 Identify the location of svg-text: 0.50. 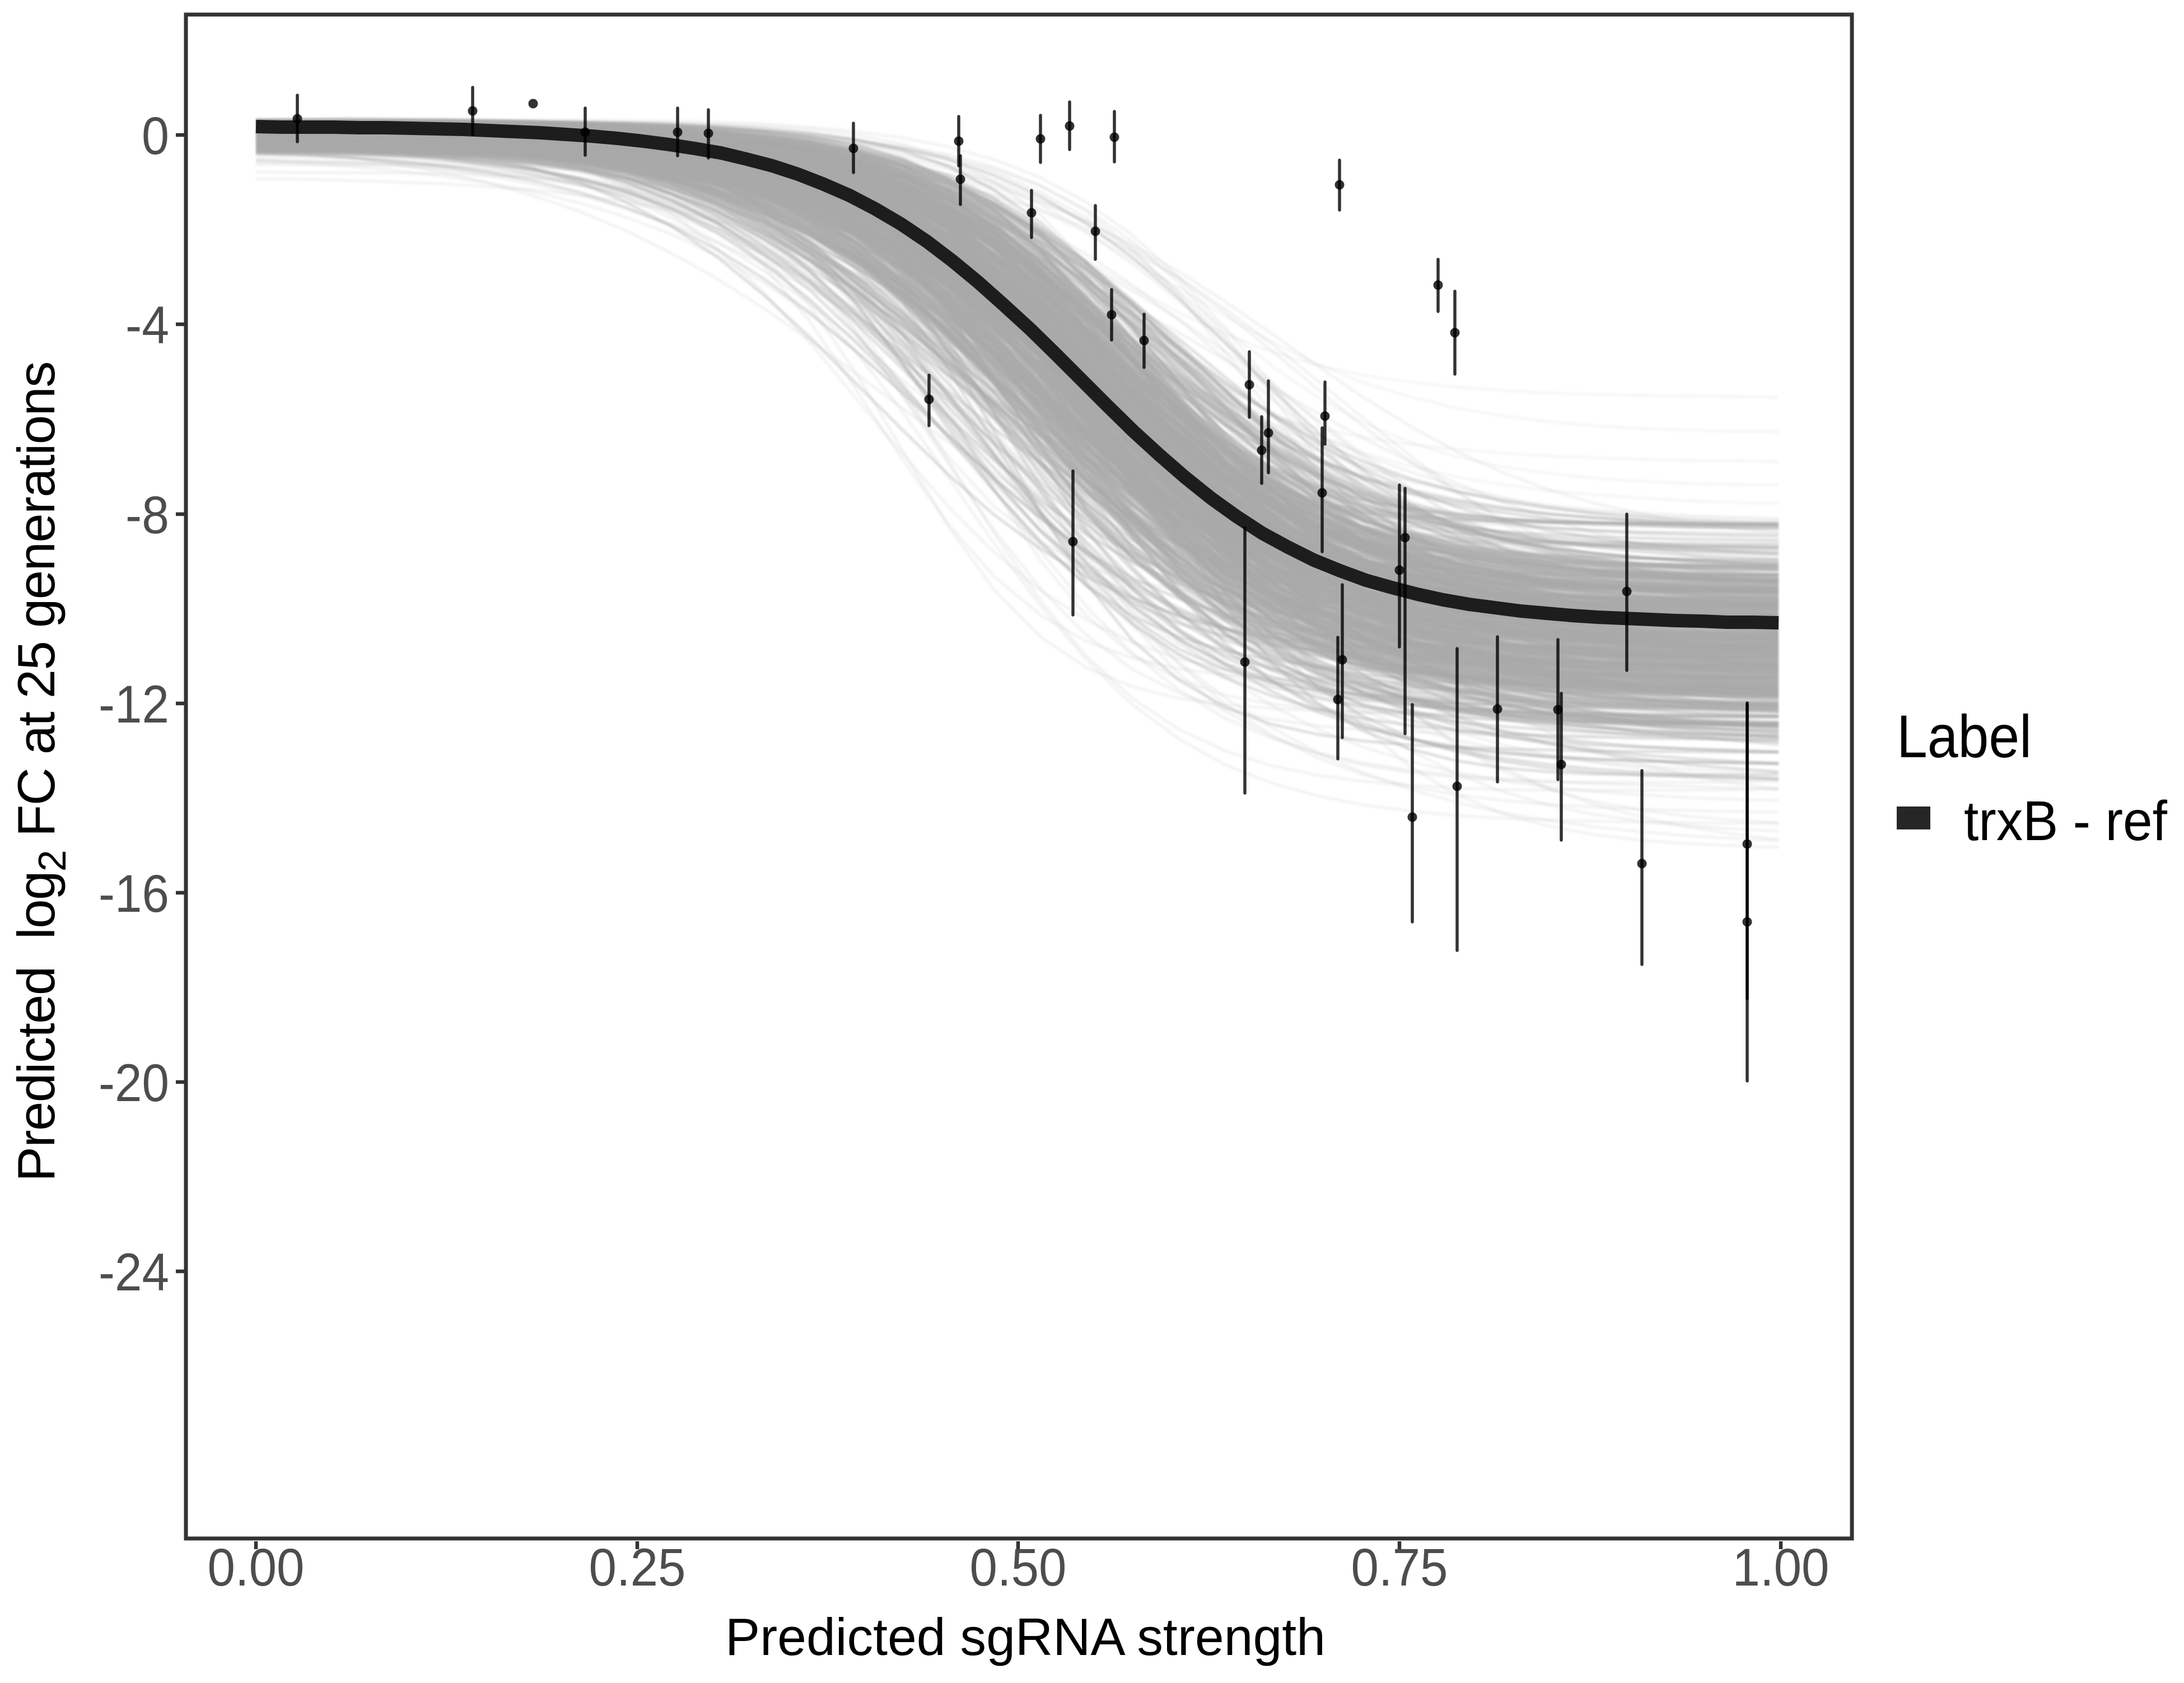
(1019, 1568).